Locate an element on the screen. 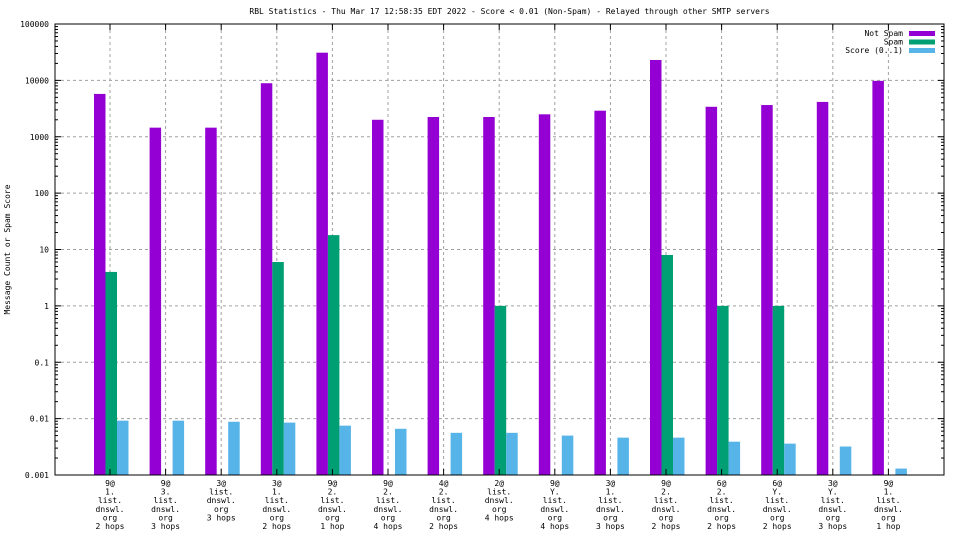  y-tick-label: 1000 is located at coordinates (39, 137).